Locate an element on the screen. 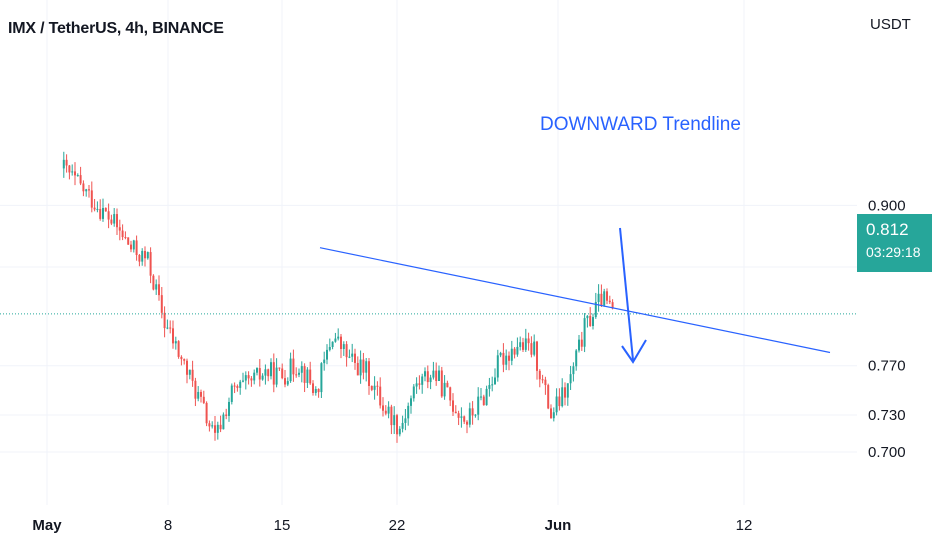 This screenshot has width=932, height=550. time-tick-label: 22 is located at coordinates (397, 525).